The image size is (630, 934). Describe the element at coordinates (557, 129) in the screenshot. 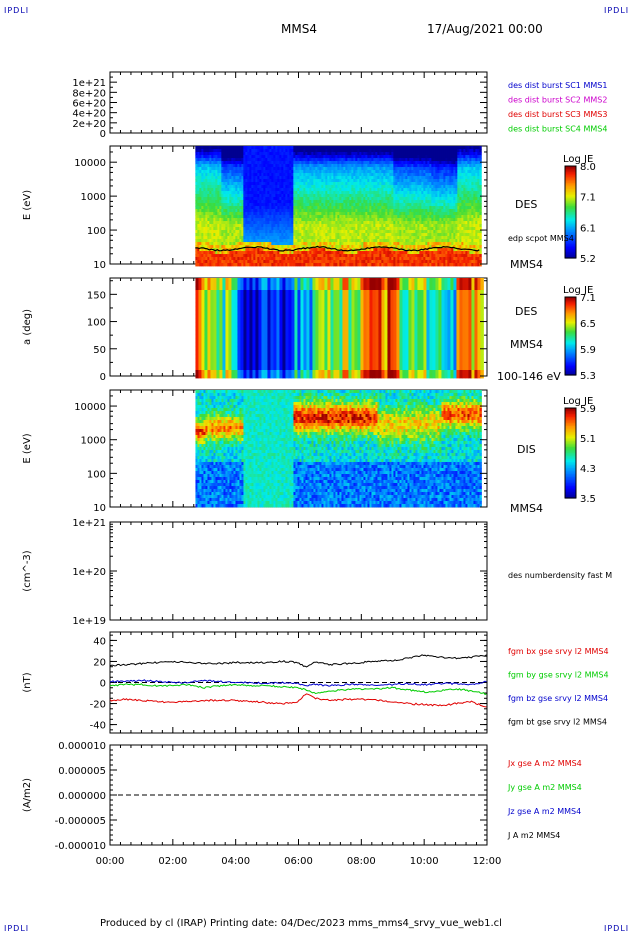

I see `legend-entry: des dist burst SC4 MMS4` at that location.